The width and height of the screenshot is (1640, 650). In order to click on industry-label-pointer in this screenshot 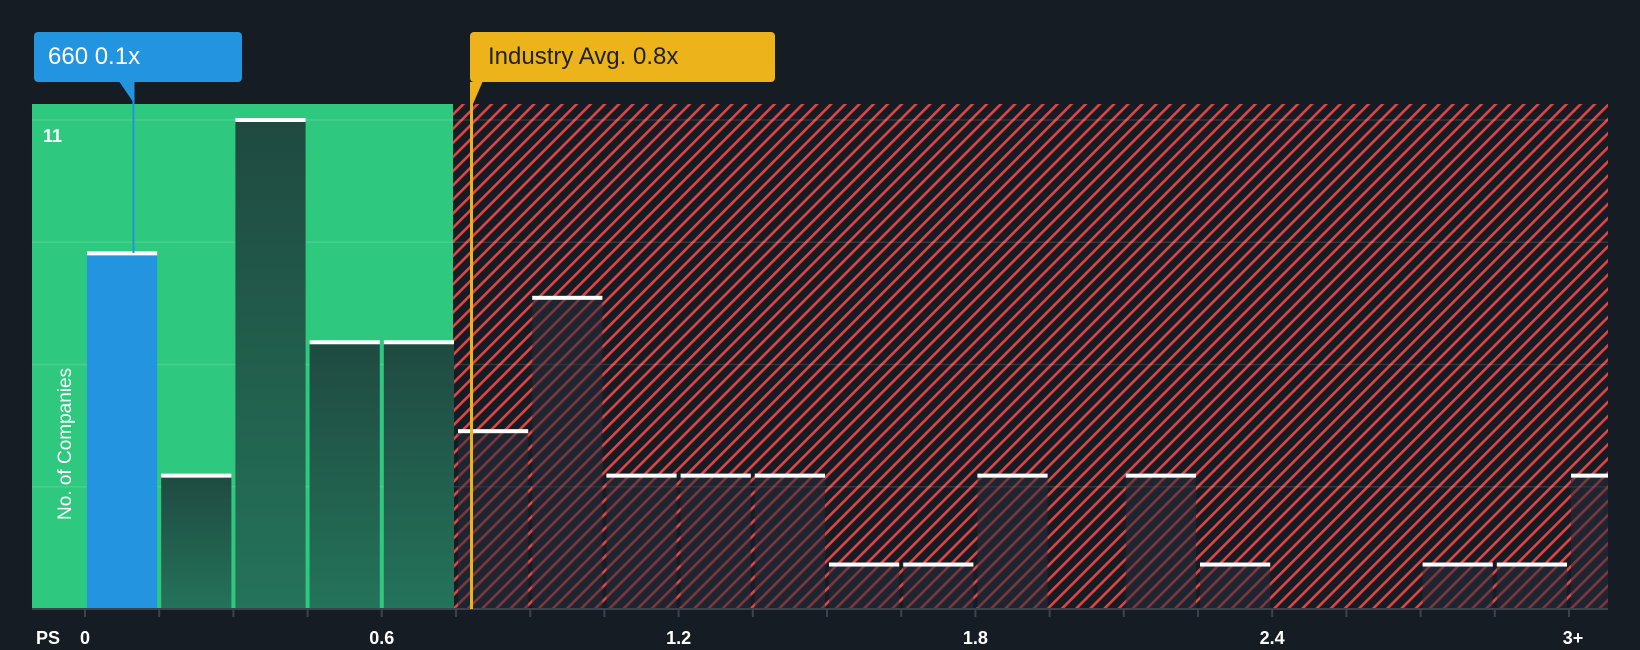, I will do `click(476, 93)`.